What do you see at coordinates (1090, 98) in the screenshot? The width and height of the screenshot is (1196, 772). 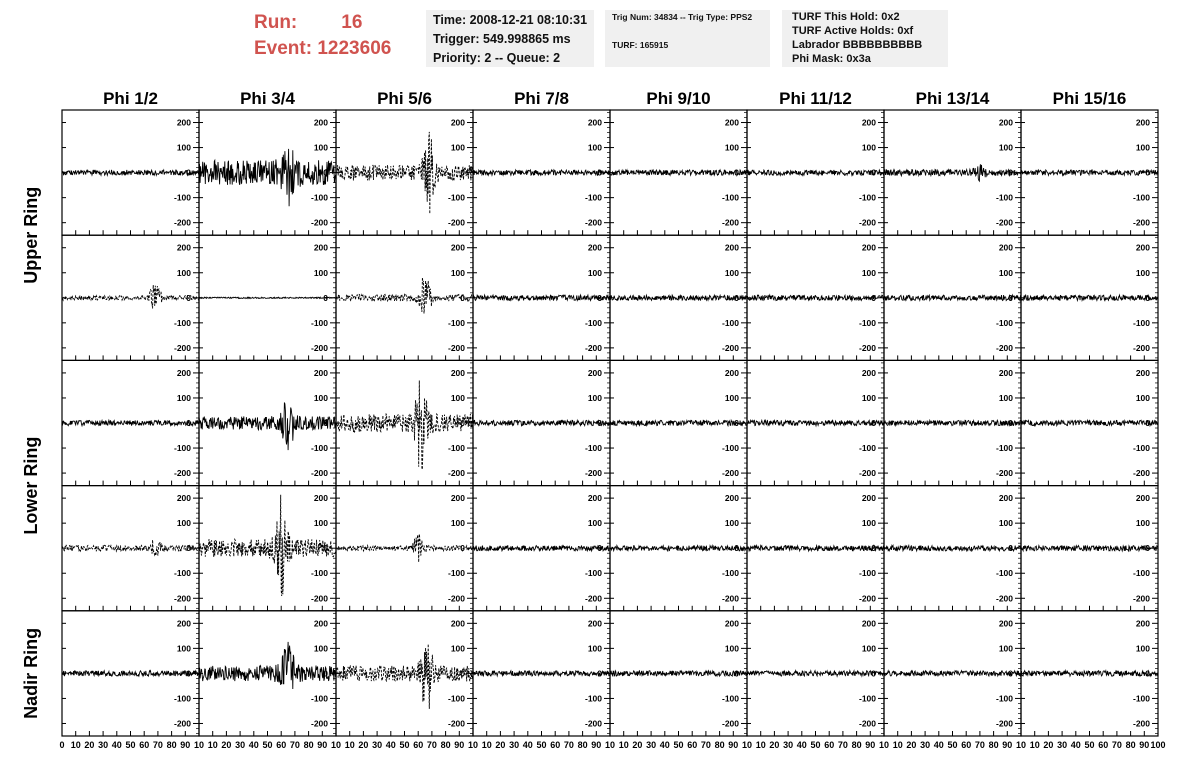 I see `column-title: Phi 15/16` at bounding box center [1090, 98].